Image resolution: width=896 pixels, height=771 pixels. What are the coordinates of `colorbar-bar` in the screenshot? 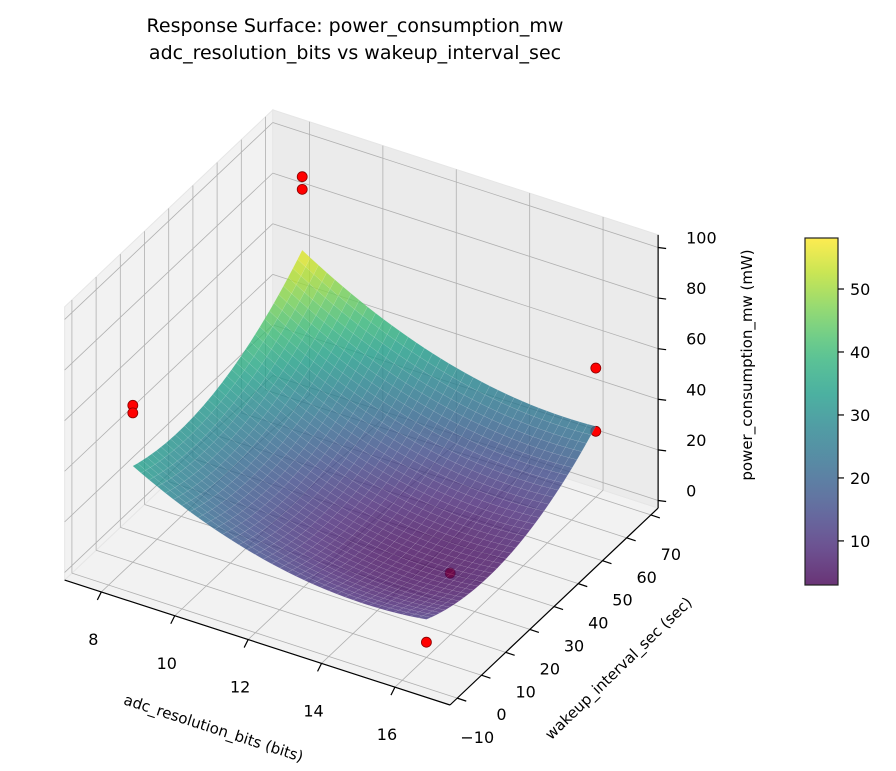 It's located at (821, 411).